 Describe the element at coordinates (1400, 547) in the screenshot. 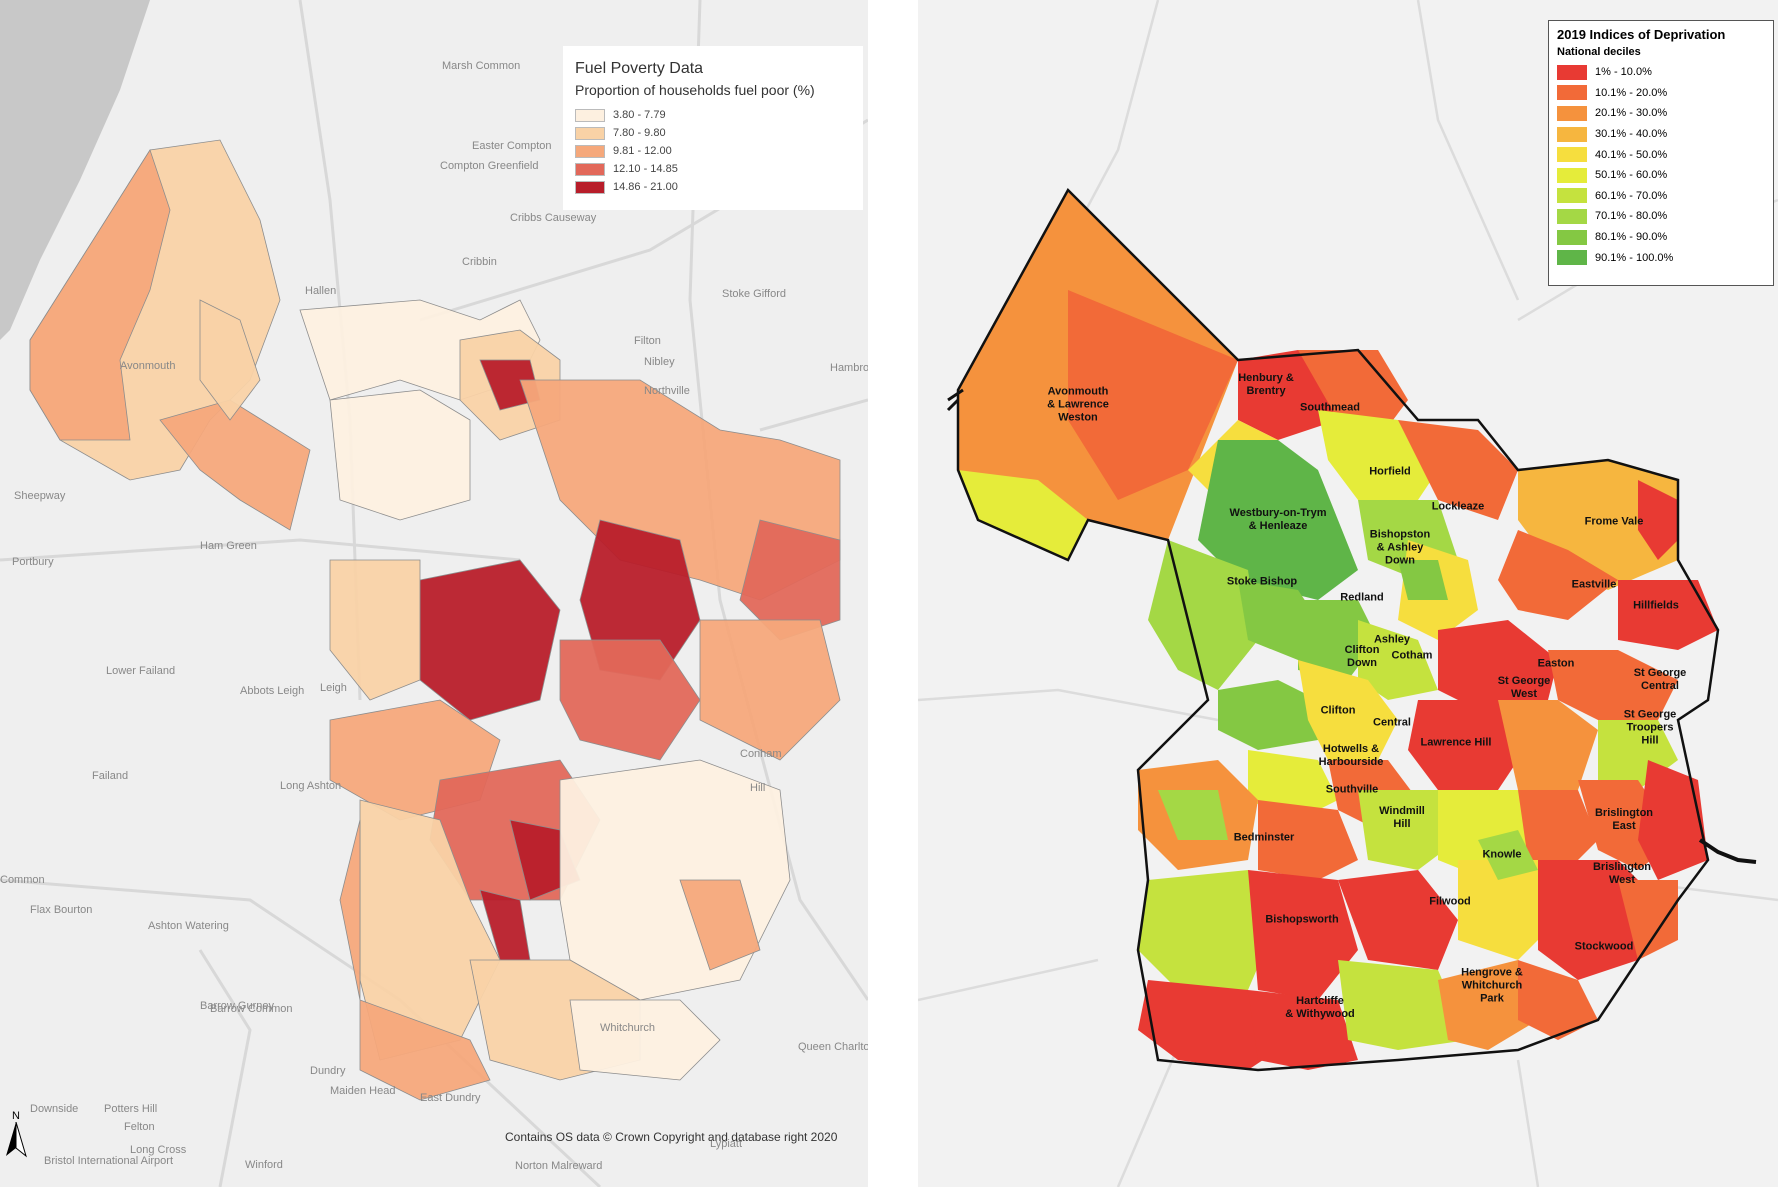

I see `ward-label: Bishopston & Ashley Down` at that location.